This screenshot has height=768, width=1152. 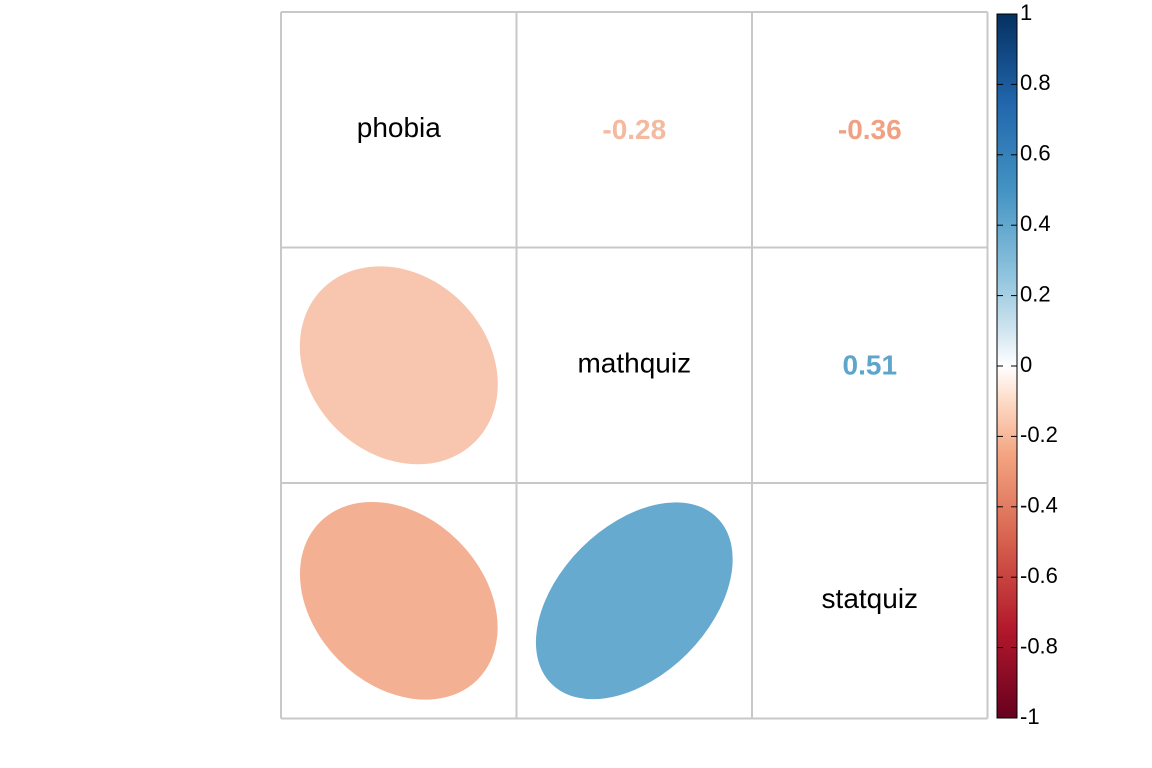 What do you see at coordinates (870, 365) in the screenshot?
I see `coefficient-label-1-2: 0.51` at bounding box center [870, 365].